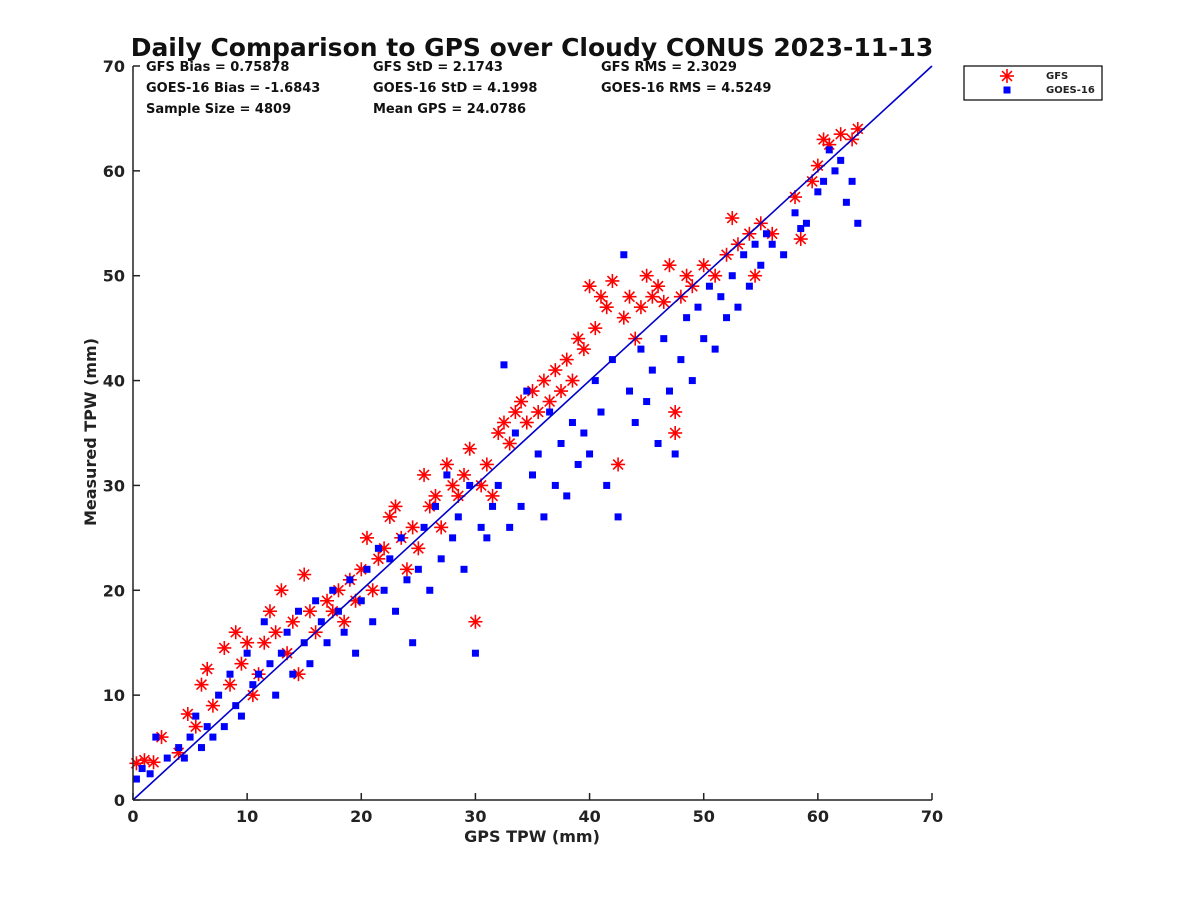 The width and height of the screenshot is (1200, 900). What do you see at coordinates (532, 836) in the screenshot?
I see `x-axis-label: GPS TPW (mm)` at bounding box center [532, 836].